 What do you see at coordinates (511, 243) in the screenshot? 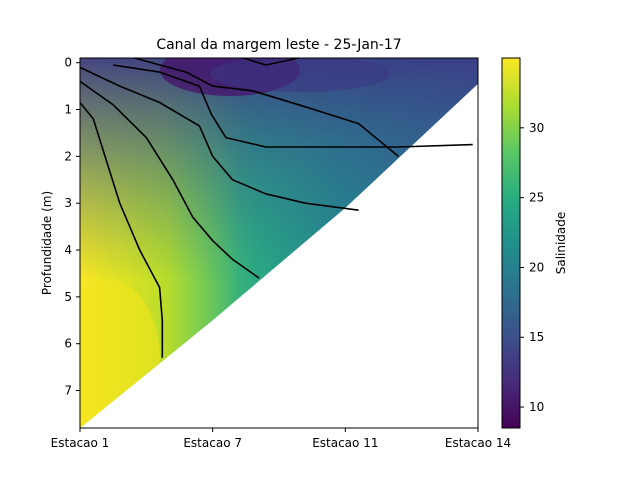
I see `colorbar-gradient` at bounding box center [511, 243].